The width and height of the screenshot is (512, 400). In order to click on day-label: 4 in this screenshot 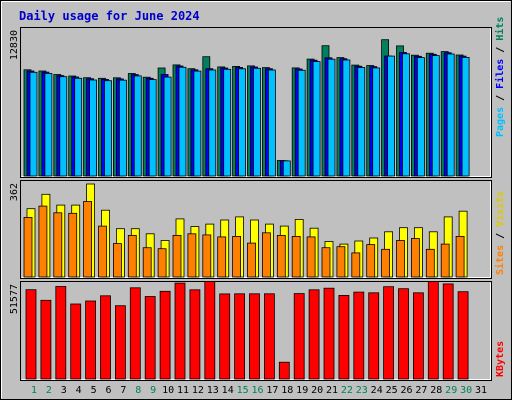, I will do `click(79, 390)`.